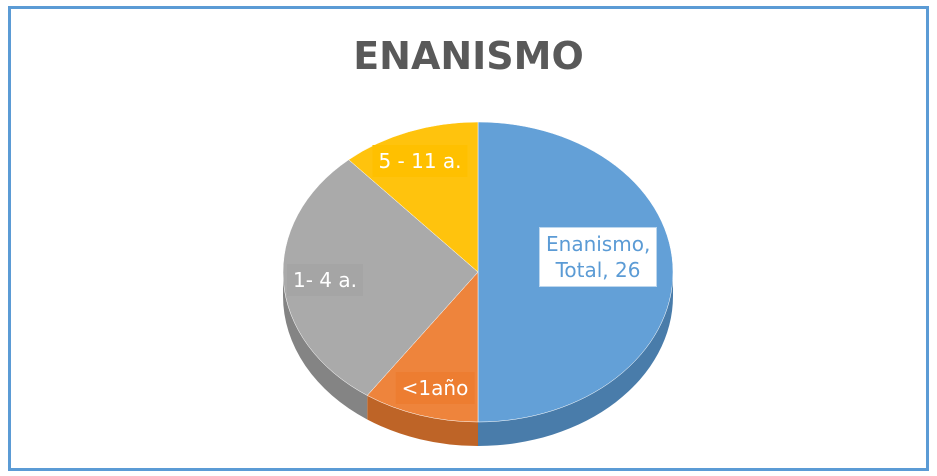 Image resolution: width=937 pixels, height=476 pixels. I want to click on chart-title: ENANISMO, so click(468, 56).